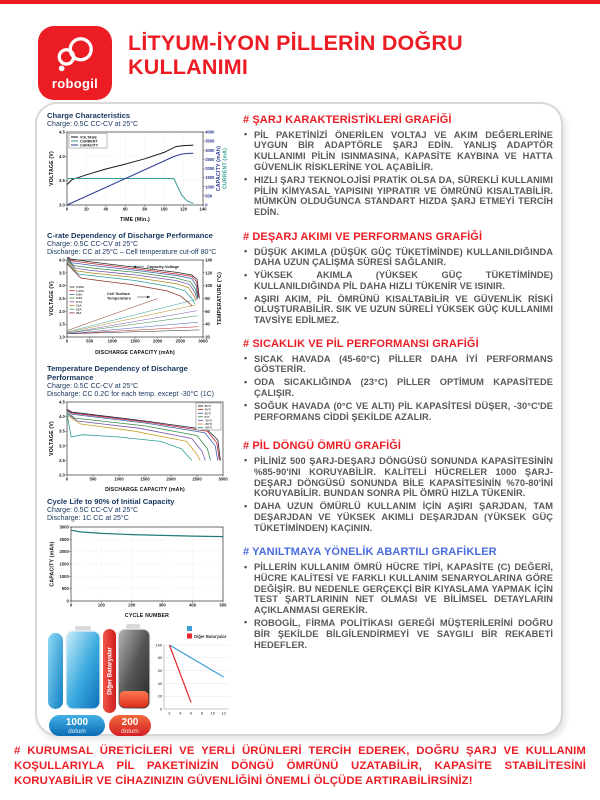 Image resolution: width=600 pixels, height=800 pixels. Describe the element at coordinates (119, 293) in the screenshot. I see `svg-text: Cell Surface` at that location.